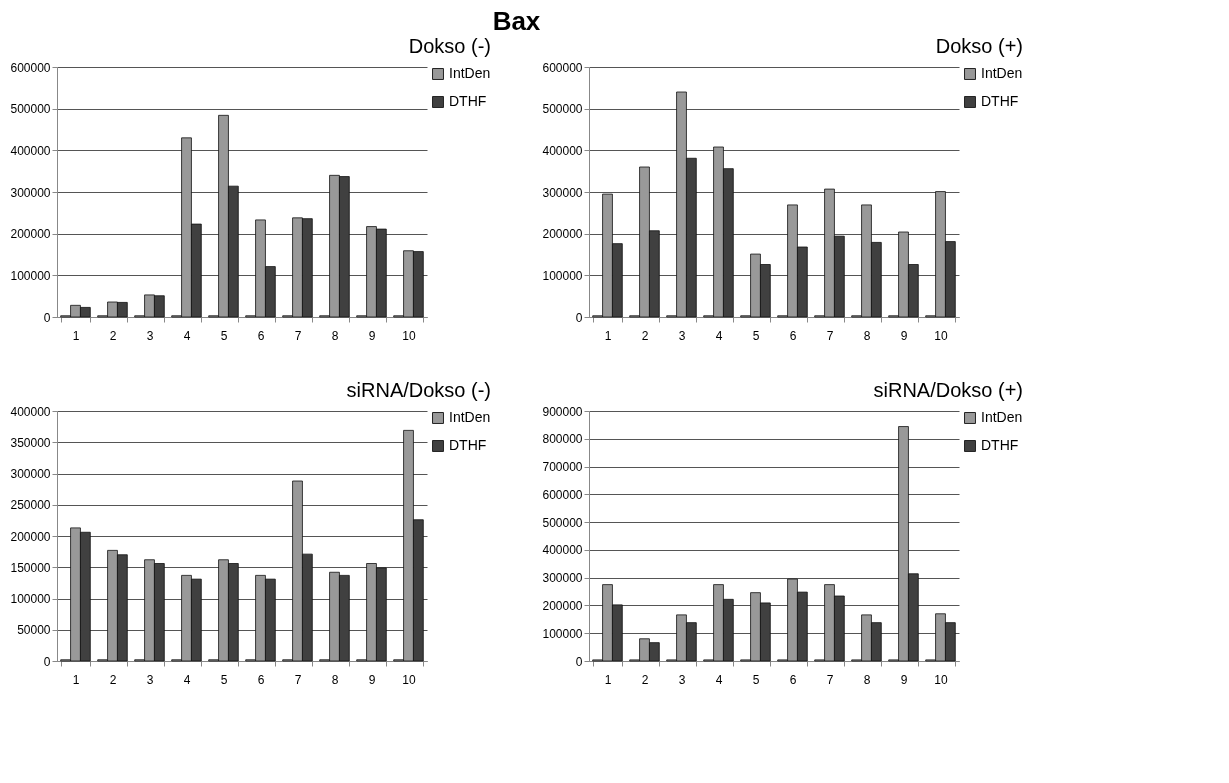 The width and height of the screenshot is (1229, 783). What do you see at coordinates (34, 630) in the screenshot?
I see `y-tick-label: 50000` at bounding box center [34, 630].